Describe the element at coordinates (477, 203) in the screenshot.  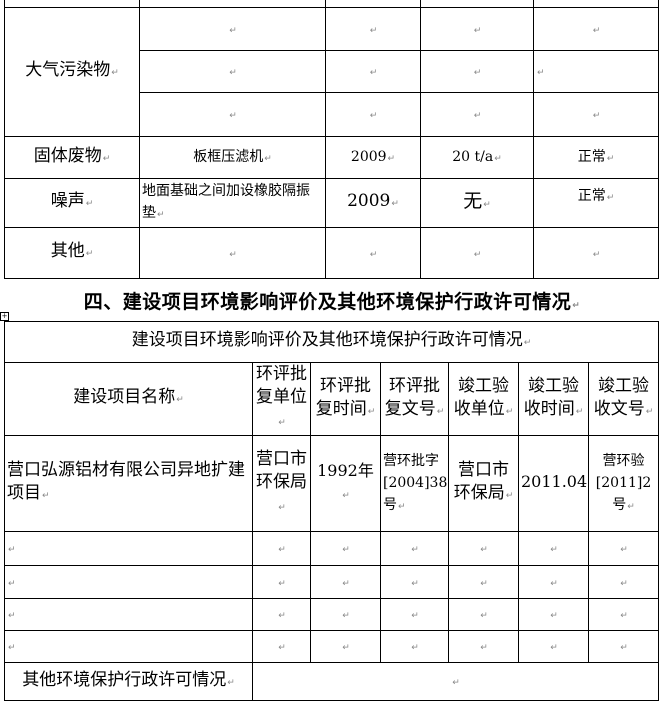
I see `amount-cell: 无` at that location.